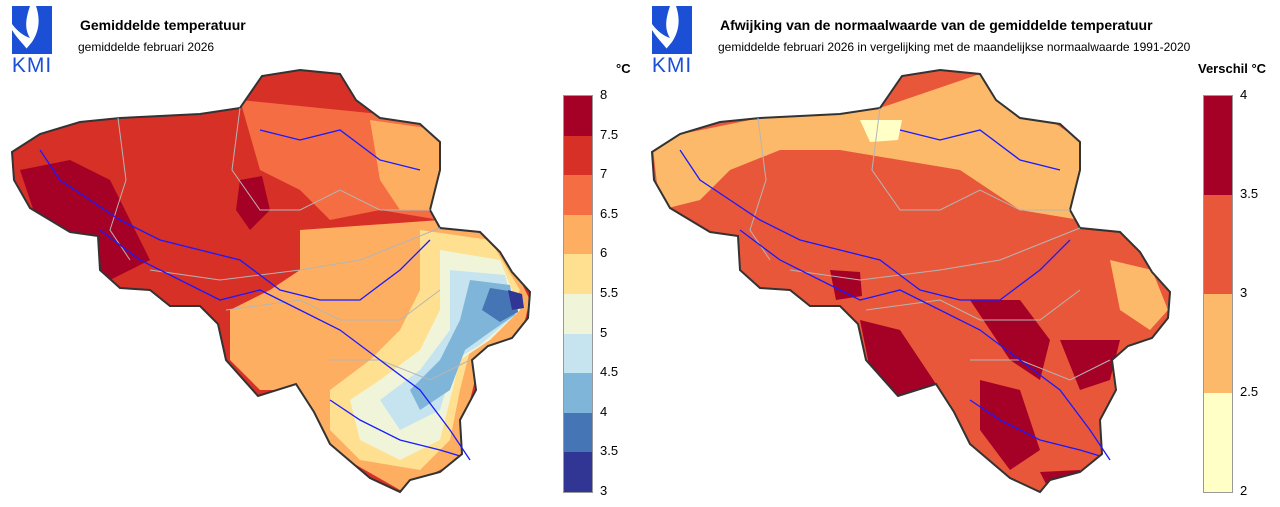  What do you see at coordinates (85, 220) in the screenshot?
I see `zone-7.5-8-west` at bounding box center [85, 220].